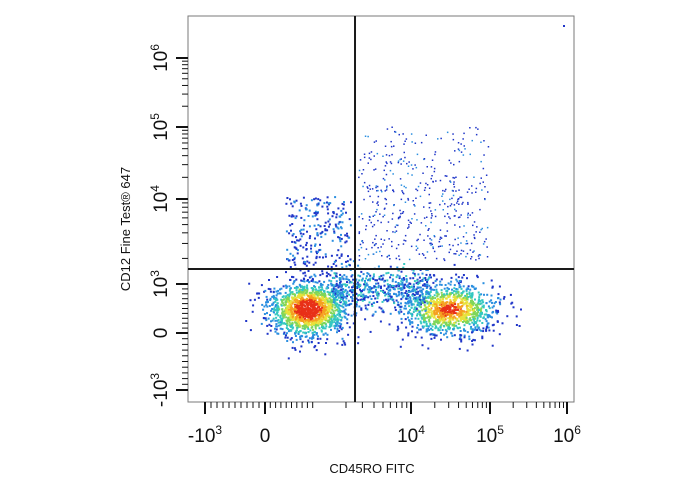 This screenshot has width=688, height=490. Describe the element at coordinates (371, 468) in the screenshot. I see `x-axis-title: CD45RO FITC` at that location.